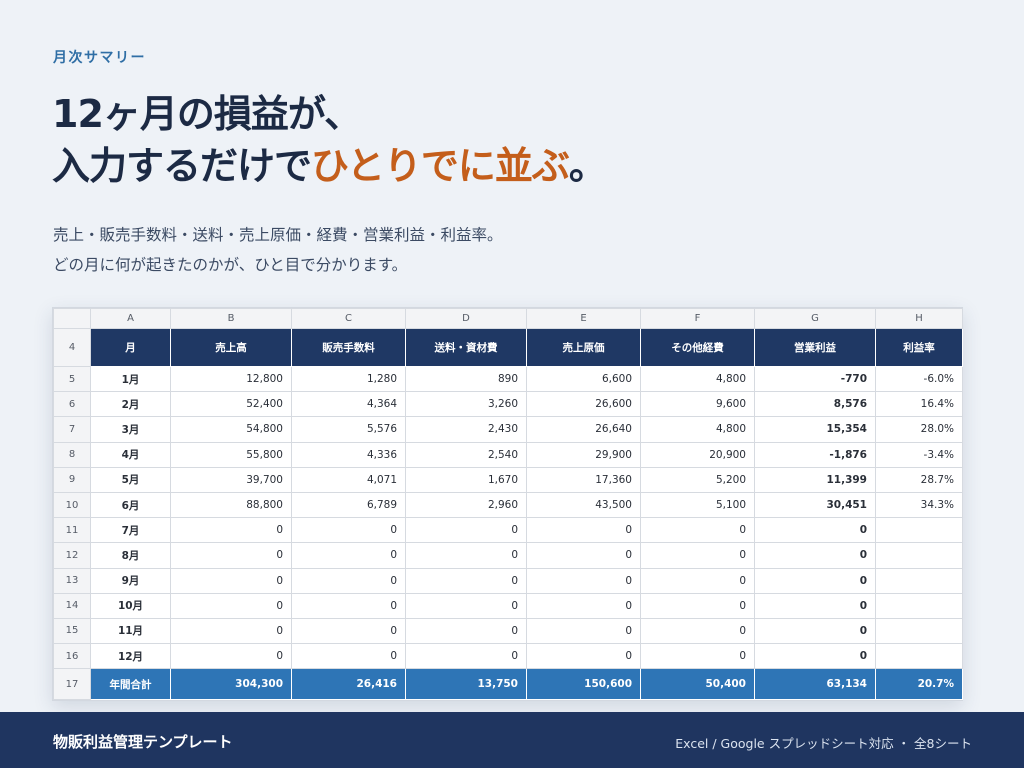 This screenshot has width=1024, height=768. I want to click on total-cell: 26,416, so click(348, 684).